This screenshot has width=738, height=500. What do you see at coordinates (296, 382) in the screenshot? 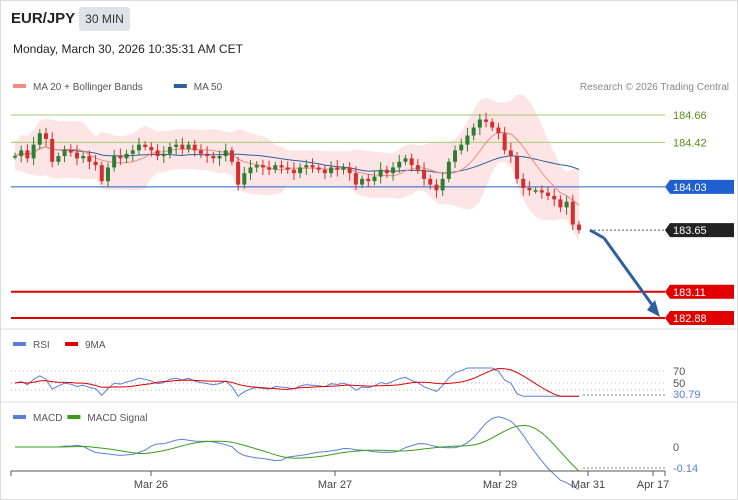
I see `rsi-line` at bounding box center [296, 382].